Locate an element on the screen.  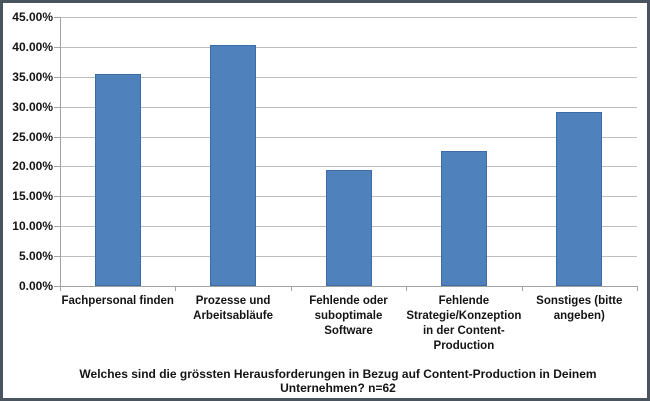
x-category-label: Fachpersonal finden is located at coordinates (117, 301).